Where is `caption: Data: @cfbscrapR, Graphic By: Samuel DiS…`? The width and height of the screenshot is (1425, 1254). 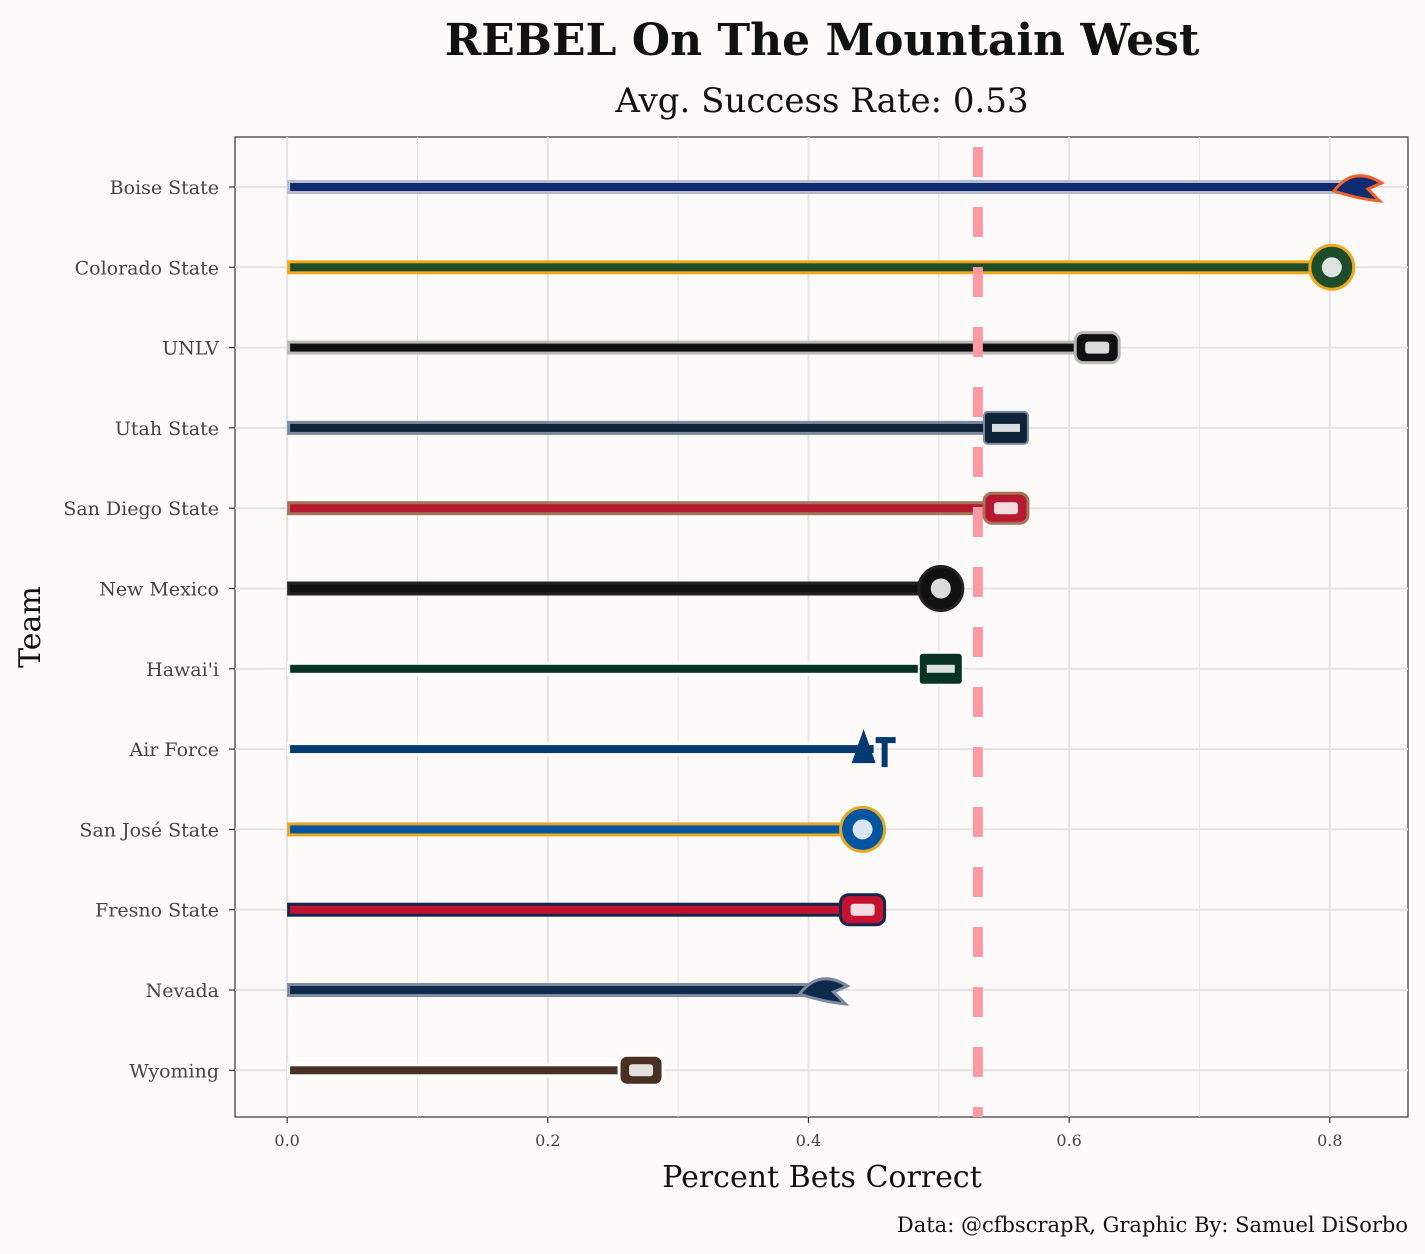
caption: Data: @cfbscrapR, Graphic By: Samuel DiS… is located at coordinates (1152, 1225).